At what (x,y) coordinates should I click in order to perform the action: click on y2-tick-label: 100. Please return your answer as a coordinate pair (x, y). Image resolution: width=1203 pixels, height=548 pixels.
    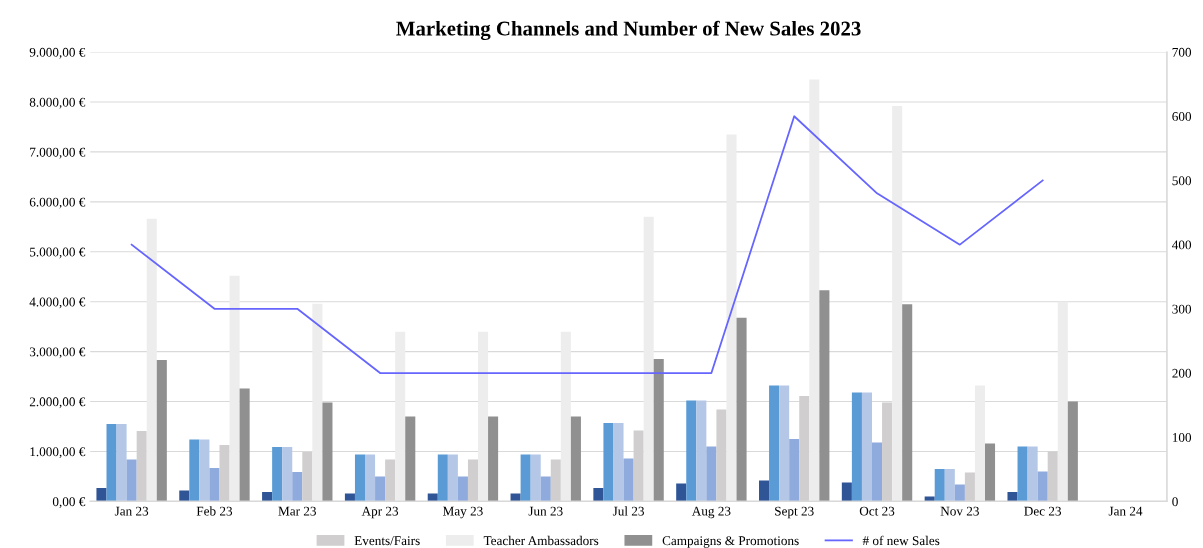
    Looking at the image, I should click on (1182, 437).